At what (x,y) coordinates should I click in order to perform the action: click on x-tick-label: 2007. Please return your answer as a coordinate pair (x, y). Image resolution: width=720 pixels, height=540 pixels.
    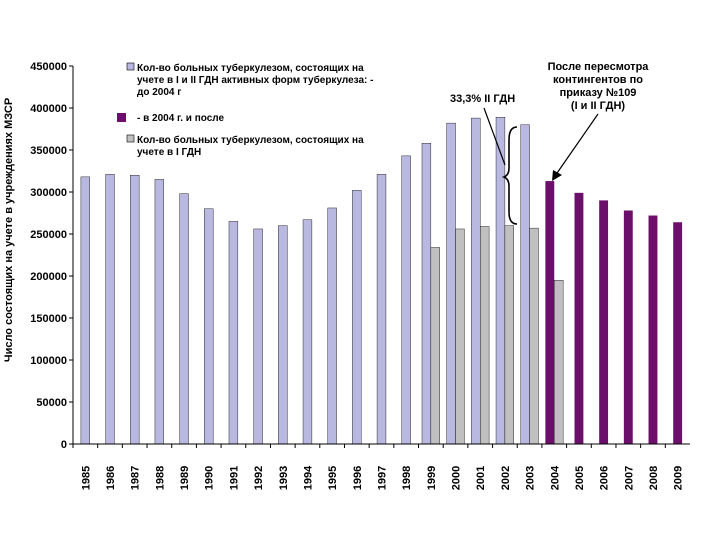
    Looking at the image, I should click on (629, 478).